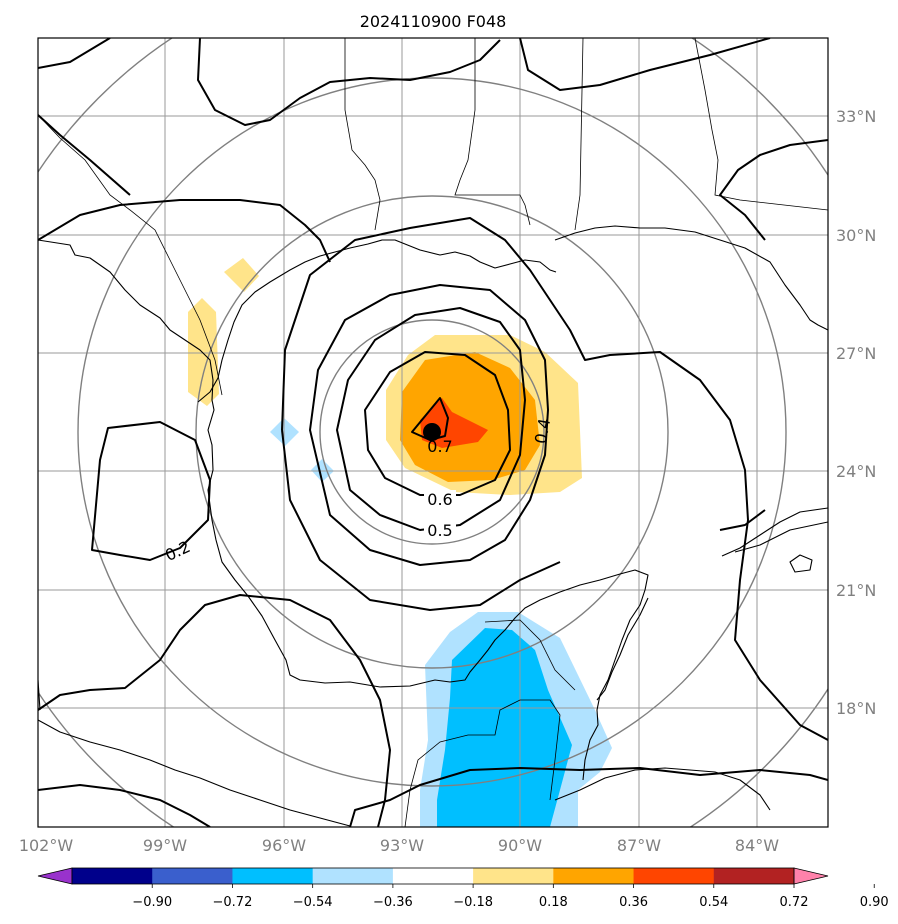 Image resolution: width=898 pixels, height=924 pixels. Describe the element at coordinates (233, 902) in the screenshot. I see `colorbar-tick-label: −0.72` at that location.